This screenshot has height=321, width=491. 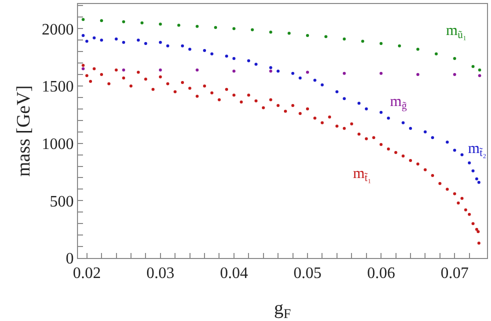 I want to click on y-tick-label: 1000, so click(x=58, y=144).